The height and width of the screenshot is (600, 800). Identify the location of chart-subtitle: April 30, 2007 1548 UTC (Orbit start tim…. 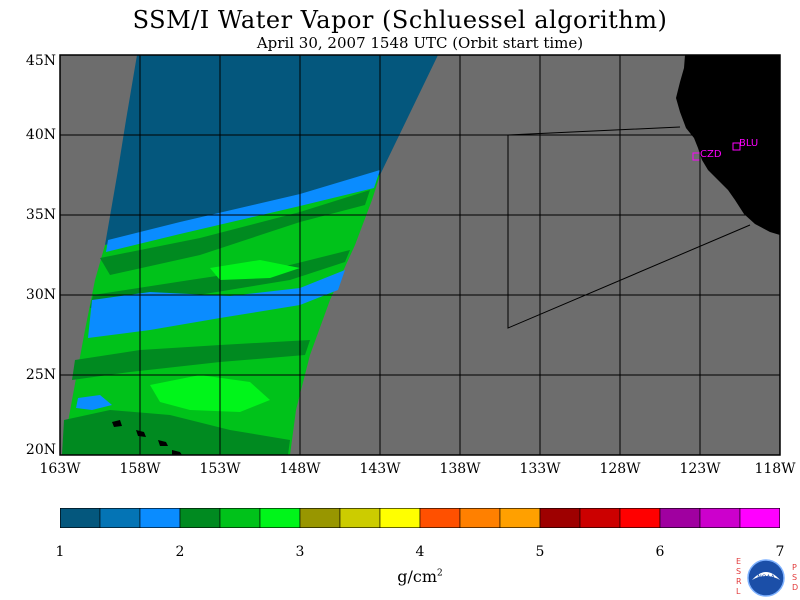
(420, 43).